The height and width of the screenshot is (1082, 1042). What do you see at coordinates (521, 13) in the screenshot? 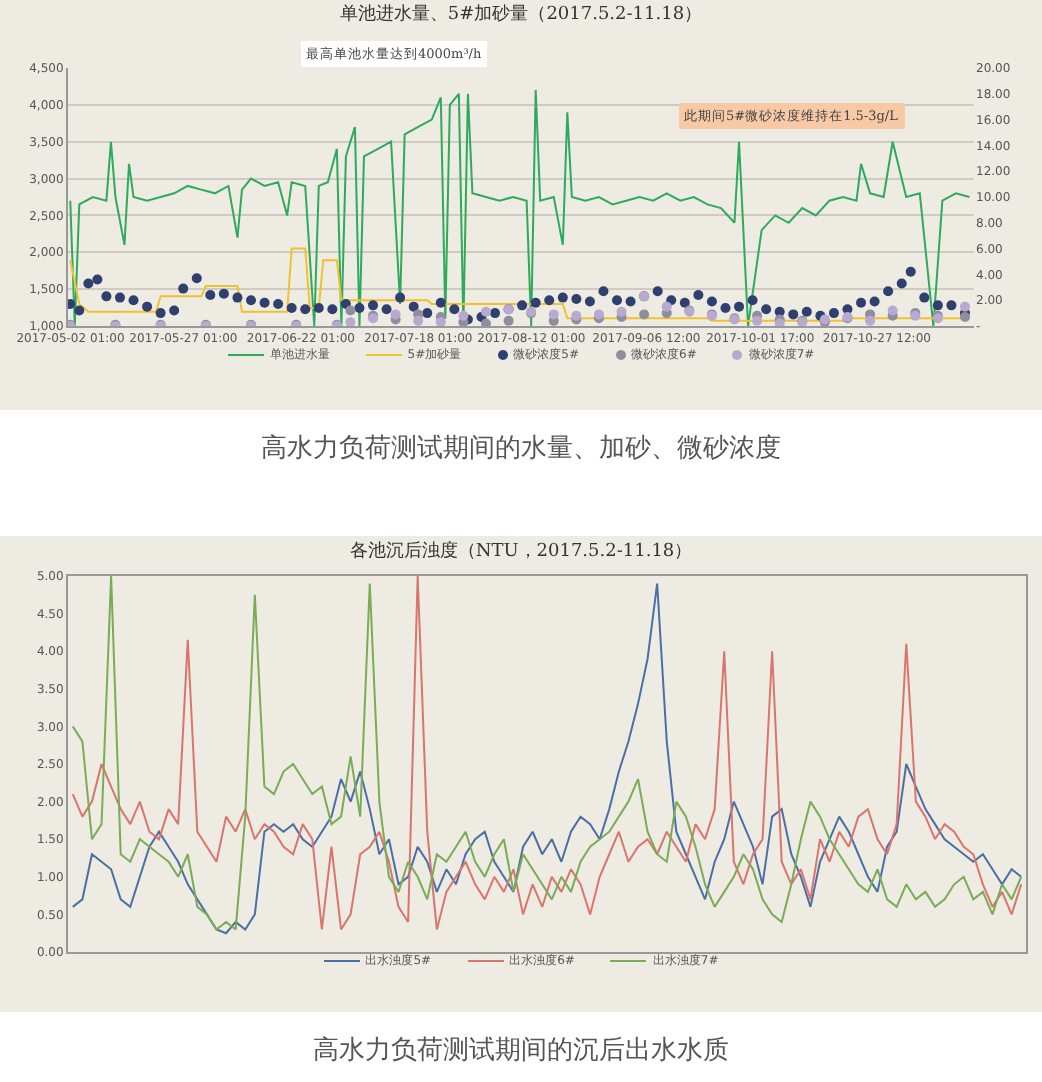
I see `chart-title: 单池进水量、5#加砂量（2017.5.2-11.18）` at bounding box center [521, 13].